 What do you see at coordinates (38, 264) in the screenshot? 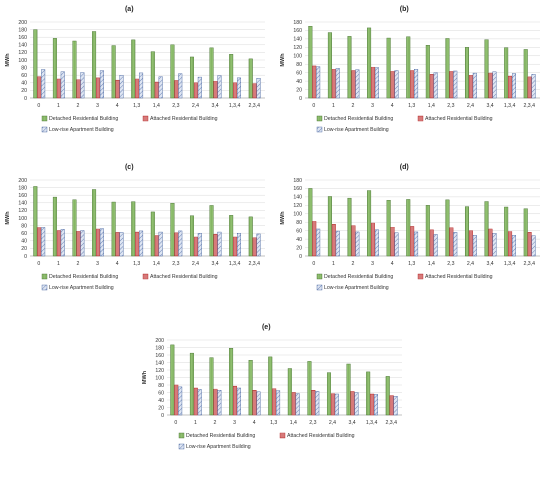
I see `x-tick-label: 0` at bounding box center [38, 264].